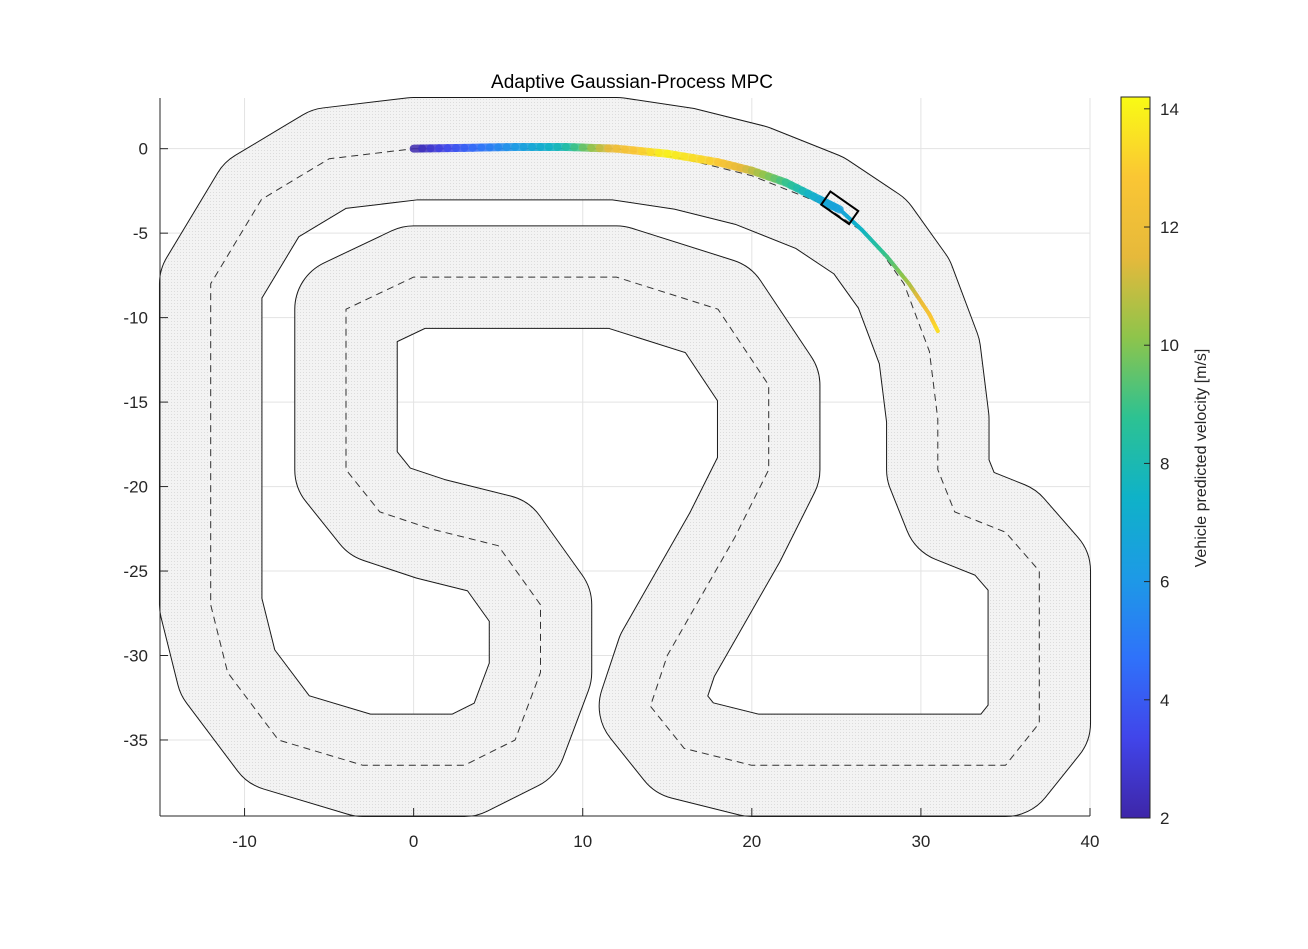  Describe the element at coordinates (244, 841) in the screenshot. I see `x-tick-label: -10` at that location.